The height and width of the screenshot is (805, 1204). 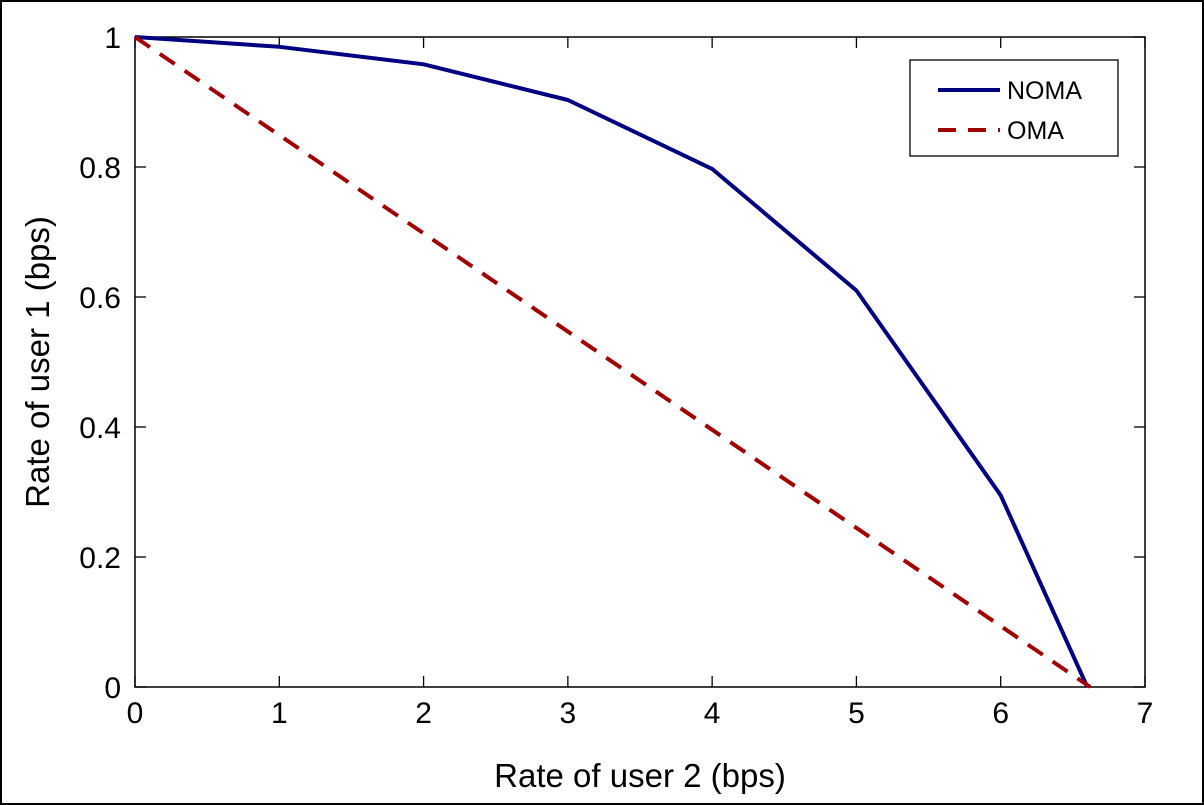 I want to click on x-tick-label: 2, so click(x=423, y=713).